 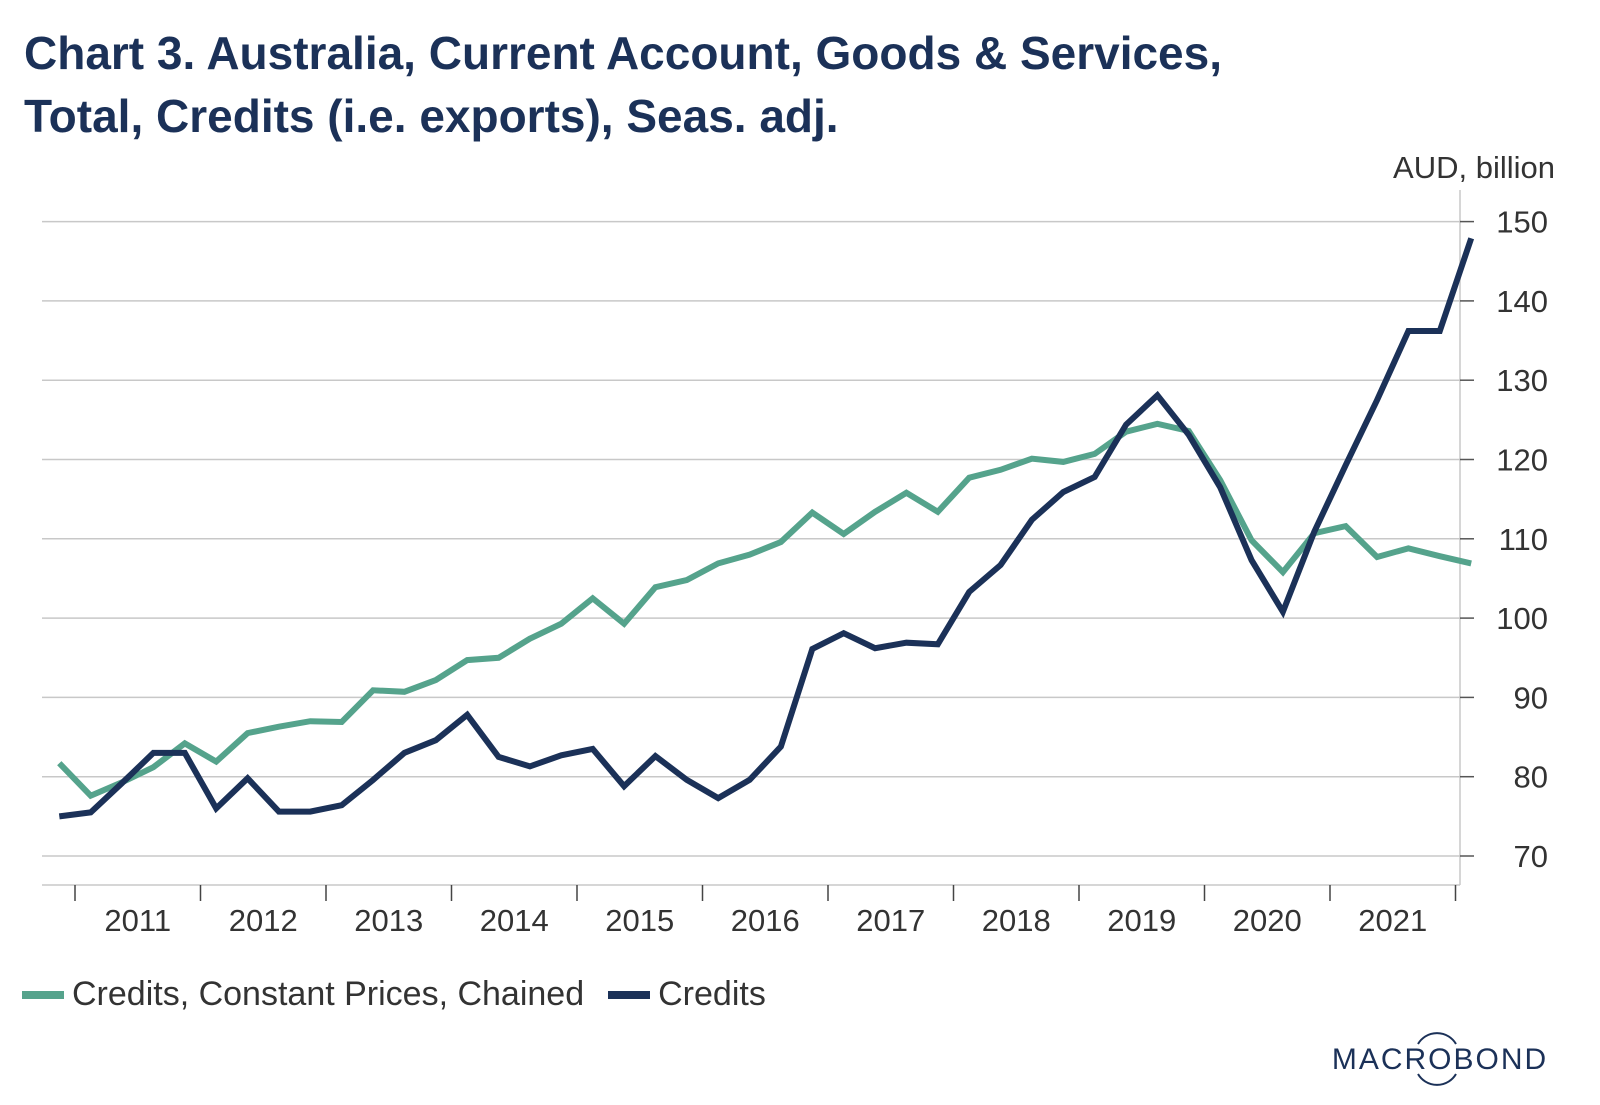 What do you see at coordinates (1437, 1038) in the screenshot?
I see `logo-arc-top` at bounding box center [1437, 1038].